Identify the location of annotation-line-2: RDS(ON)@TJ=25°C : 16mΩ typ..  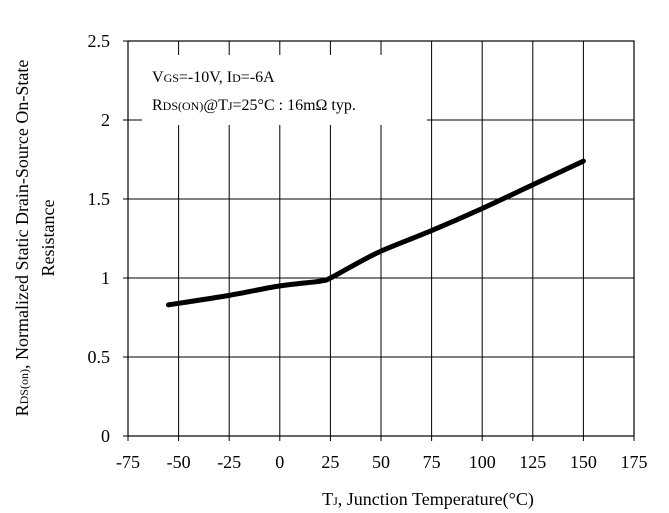
(254, 105).